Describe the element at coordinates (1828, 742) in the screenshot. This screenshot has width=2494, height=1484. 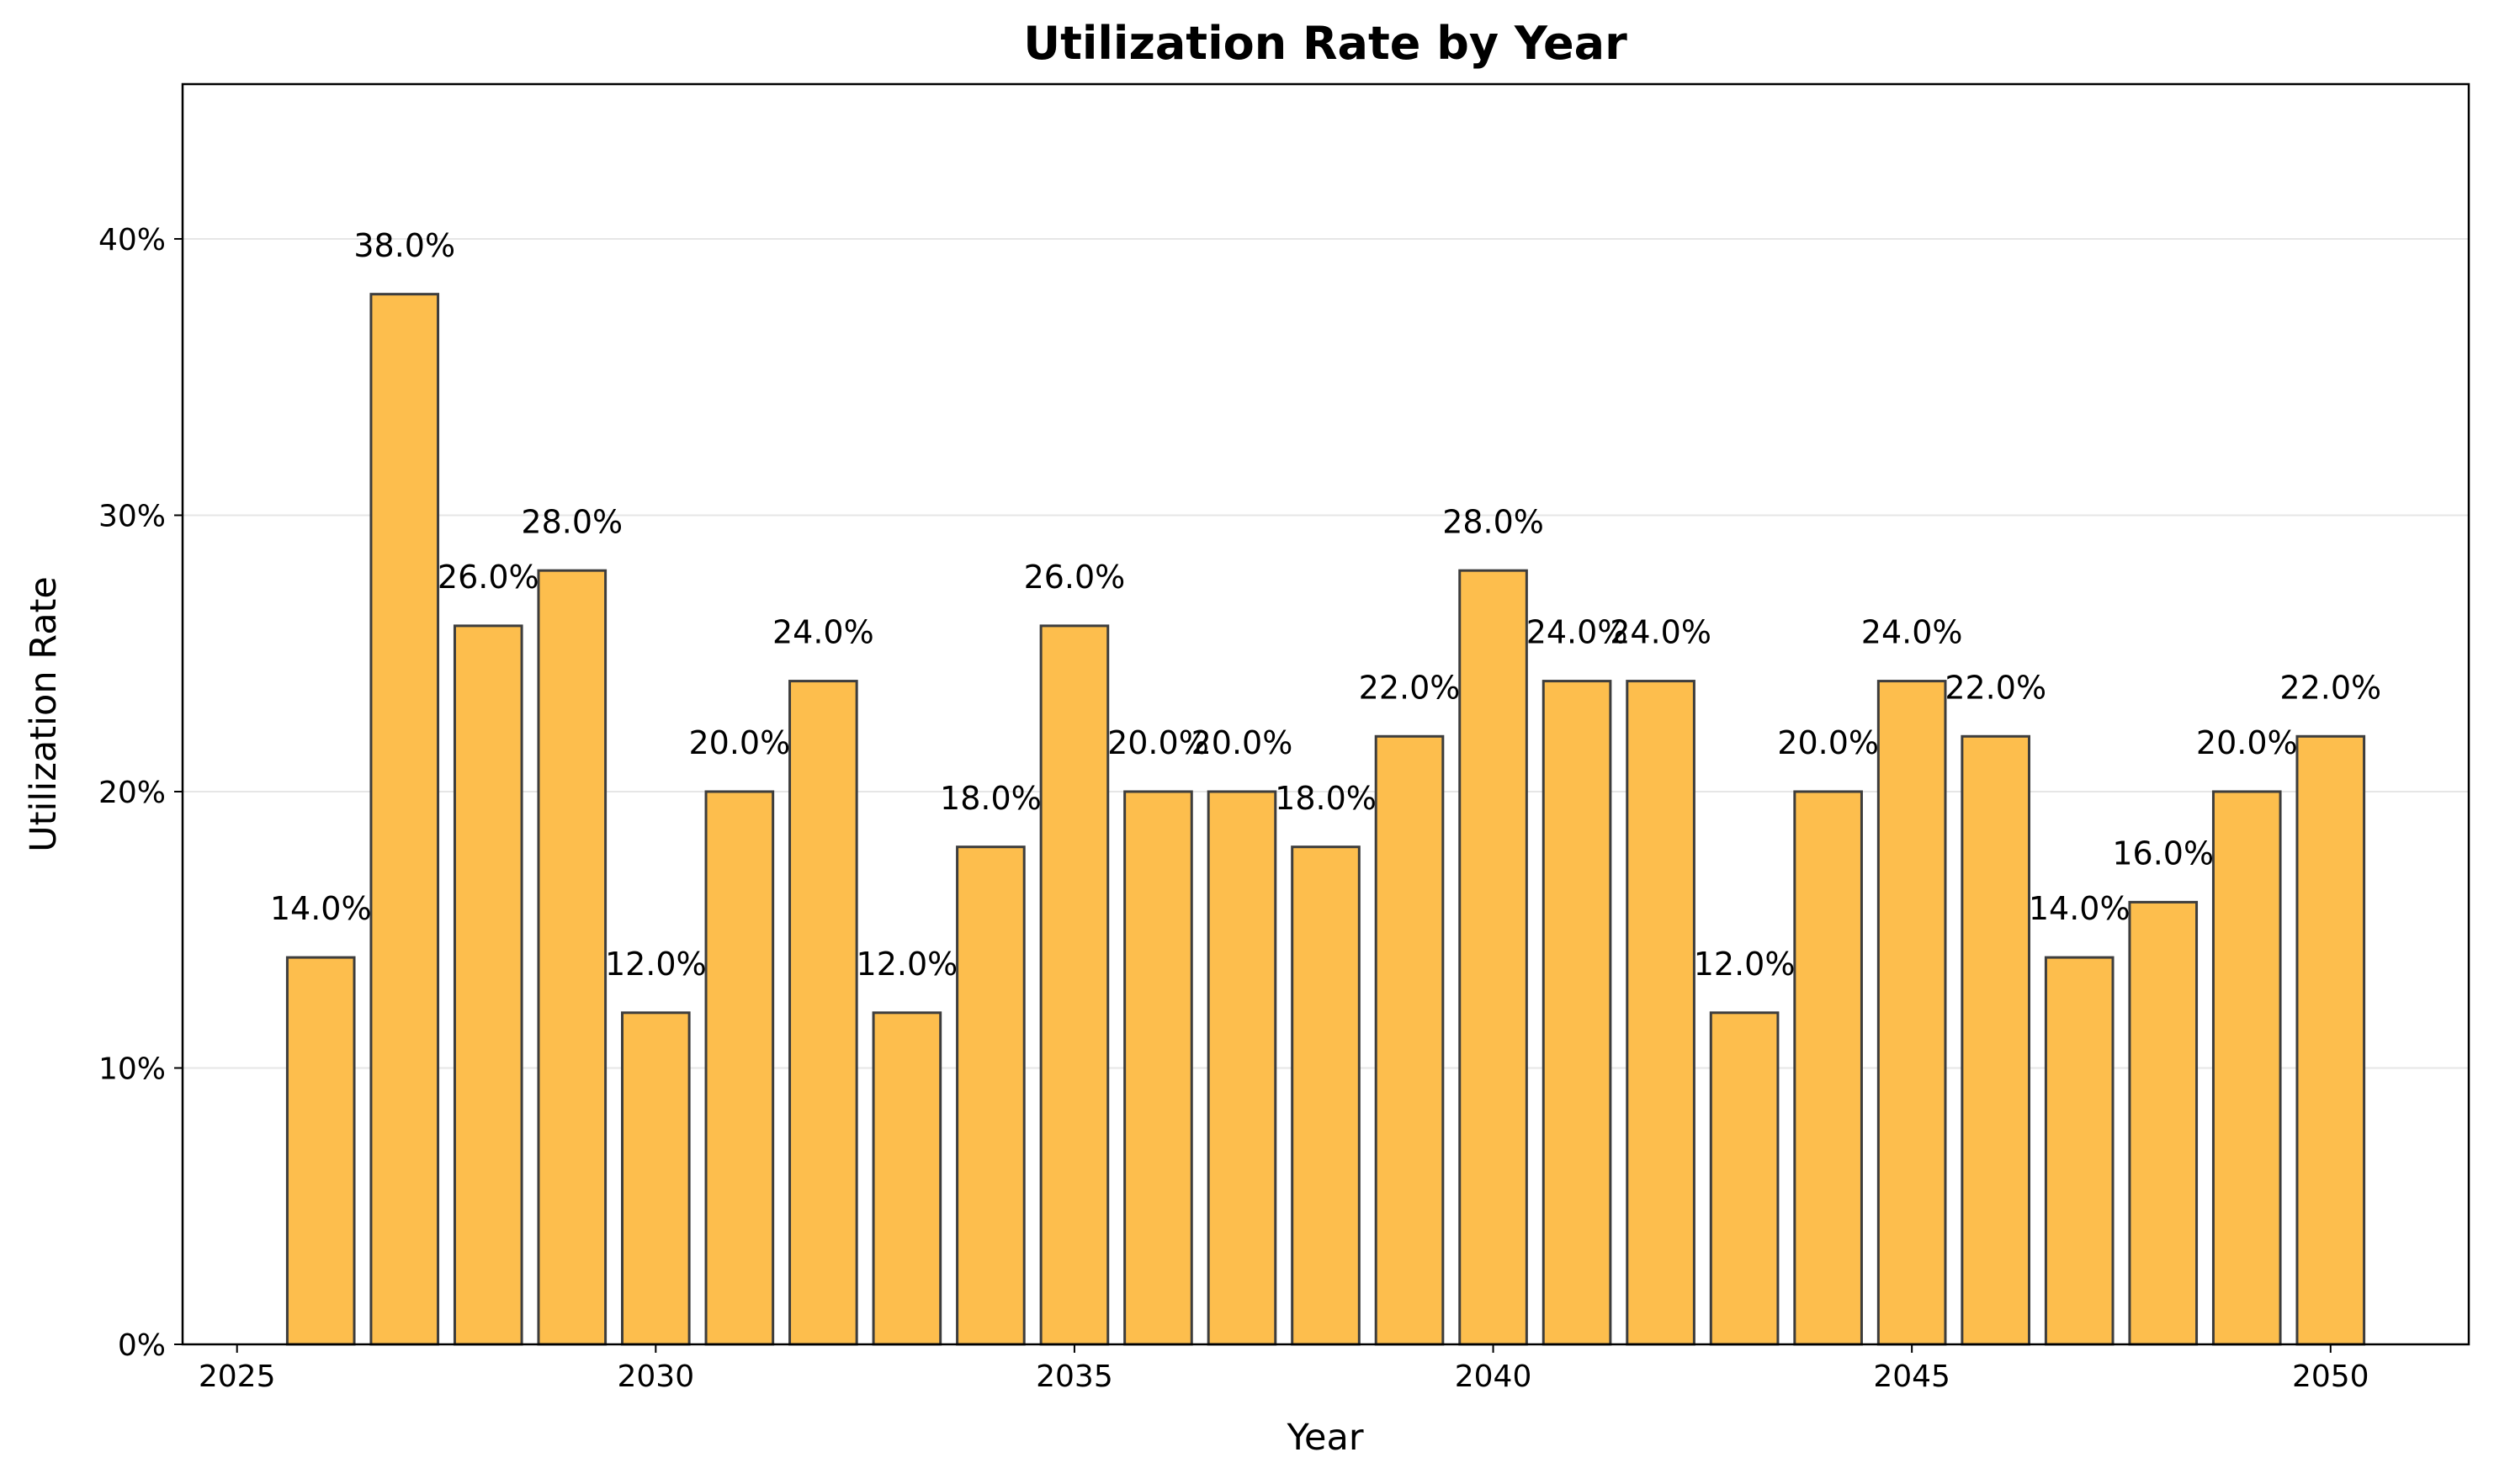
I see `data-label-2044: 20.0%` at that location.